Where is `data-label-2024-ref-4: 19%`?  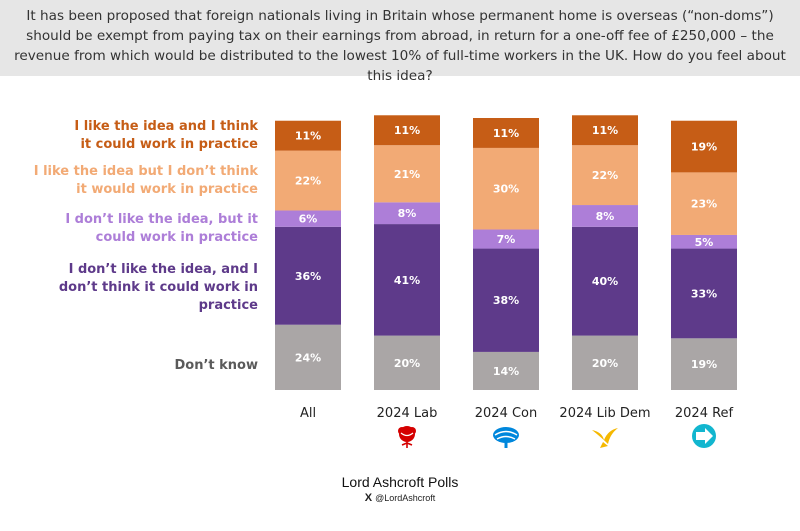 data-label-2024-ref-4: 19% is located at coordinates (704, 147).